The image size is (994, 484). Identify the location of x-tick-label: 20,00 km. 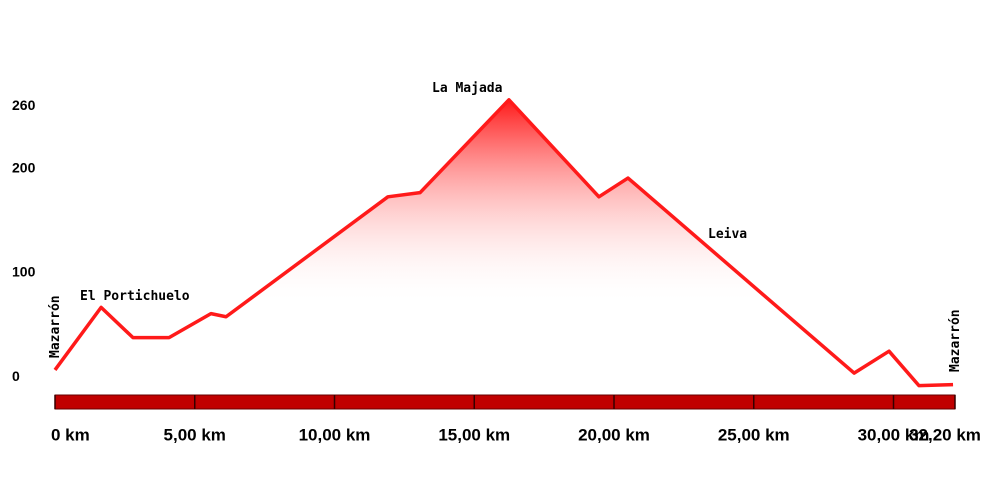
(614, 434).